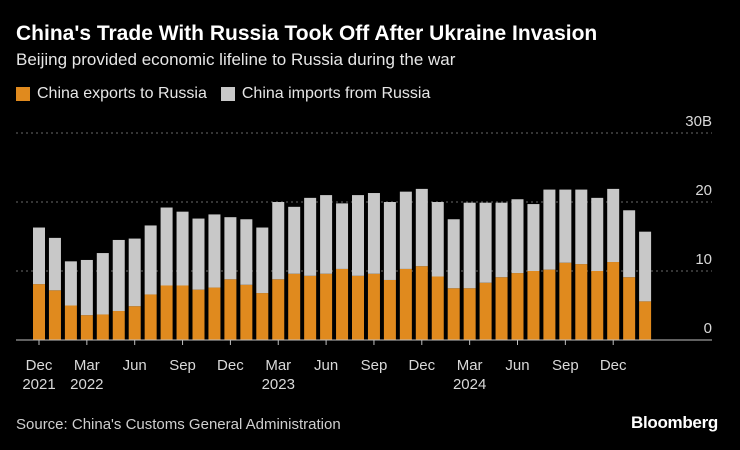 Image resolution: width=740 pixels, height=450 pixels. What do you see at coordinates (278, 384) in the screenshot?
I see `x-tick-label-year: 2023` at bounding box center [278, 384].